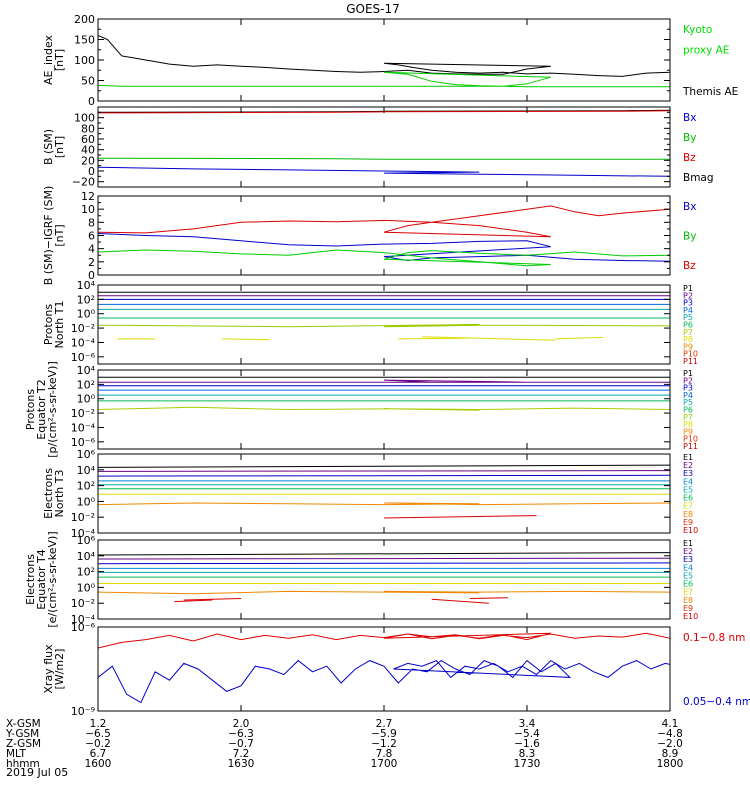  Describe the element at coordinates (86, 587) in the screenshot. I see `y-tick-label: 10⁰` at that location.